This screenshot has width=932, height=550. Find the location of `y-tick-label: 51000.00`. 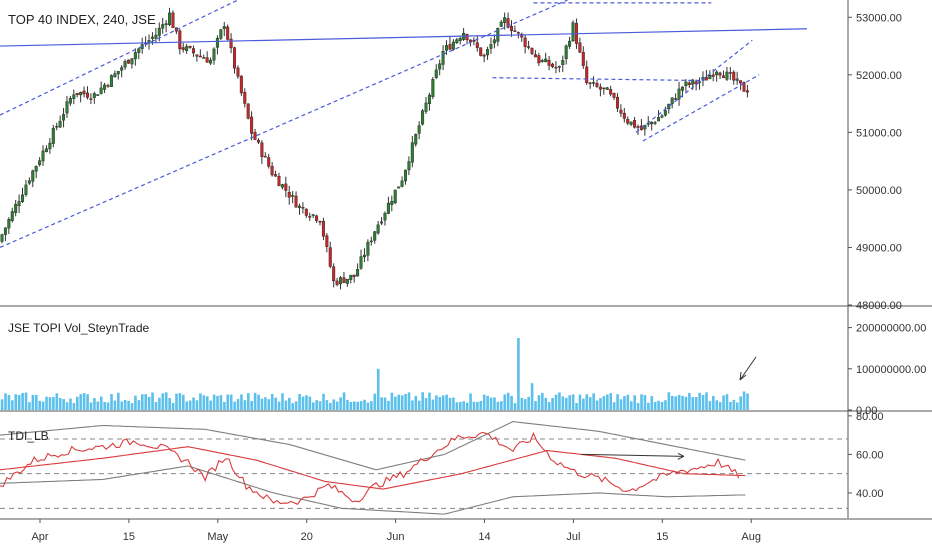

y-tick-label: 51000.00 is located at coordinates (879, 133).